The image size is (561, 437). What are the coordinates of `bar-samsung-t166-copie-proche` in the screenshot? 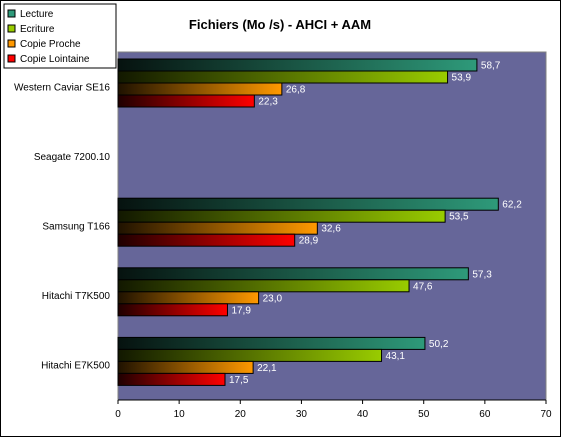 It's located at (217, 228).